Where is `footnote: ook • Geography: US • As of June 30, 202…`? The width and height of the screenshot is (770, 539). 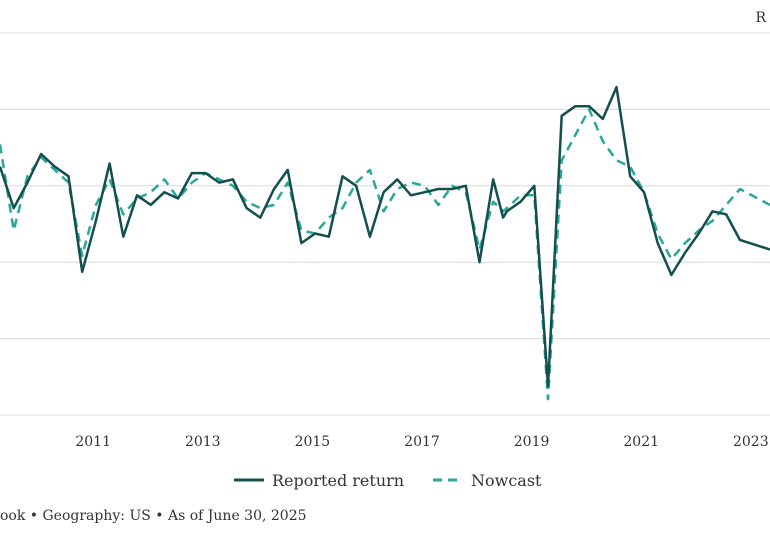 footnote: ook • Geography: US • As of June 30, 202… is located at coordinates (153, 516).